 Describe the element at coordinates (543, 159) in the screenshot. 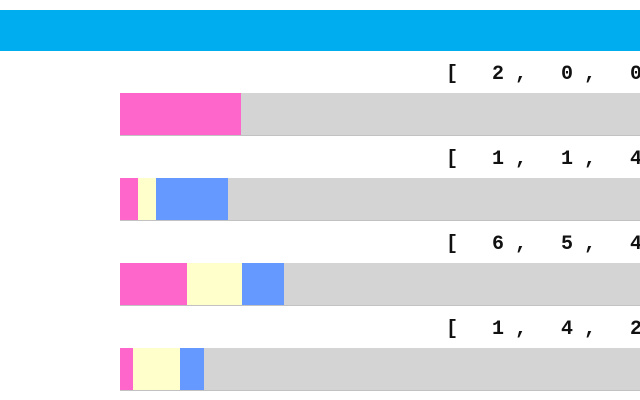

I see `row-label: [ 1, 1, 4` at that location.